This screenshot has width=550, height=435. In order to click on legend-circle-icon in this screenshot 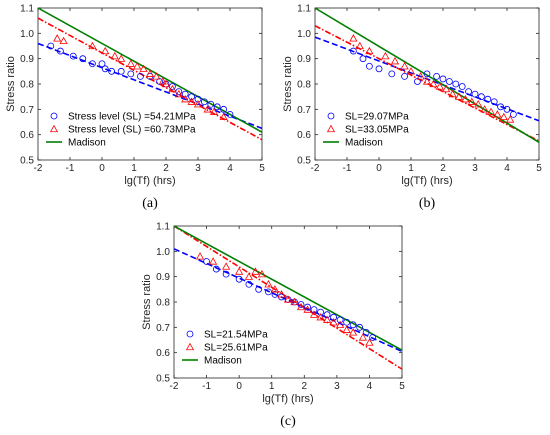, I will do `click(190, 334)`.